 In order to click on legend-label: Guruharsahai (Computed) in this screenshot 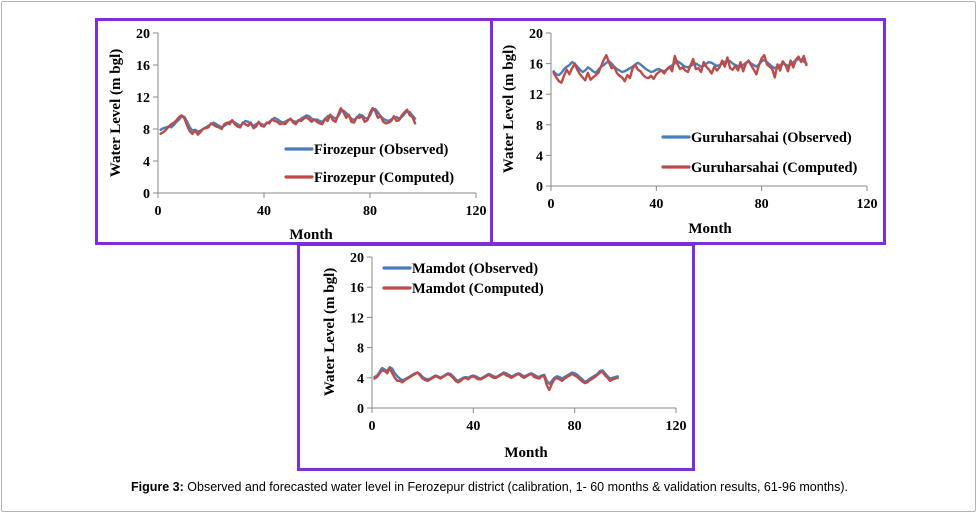, I will do `click(774, 168)`.